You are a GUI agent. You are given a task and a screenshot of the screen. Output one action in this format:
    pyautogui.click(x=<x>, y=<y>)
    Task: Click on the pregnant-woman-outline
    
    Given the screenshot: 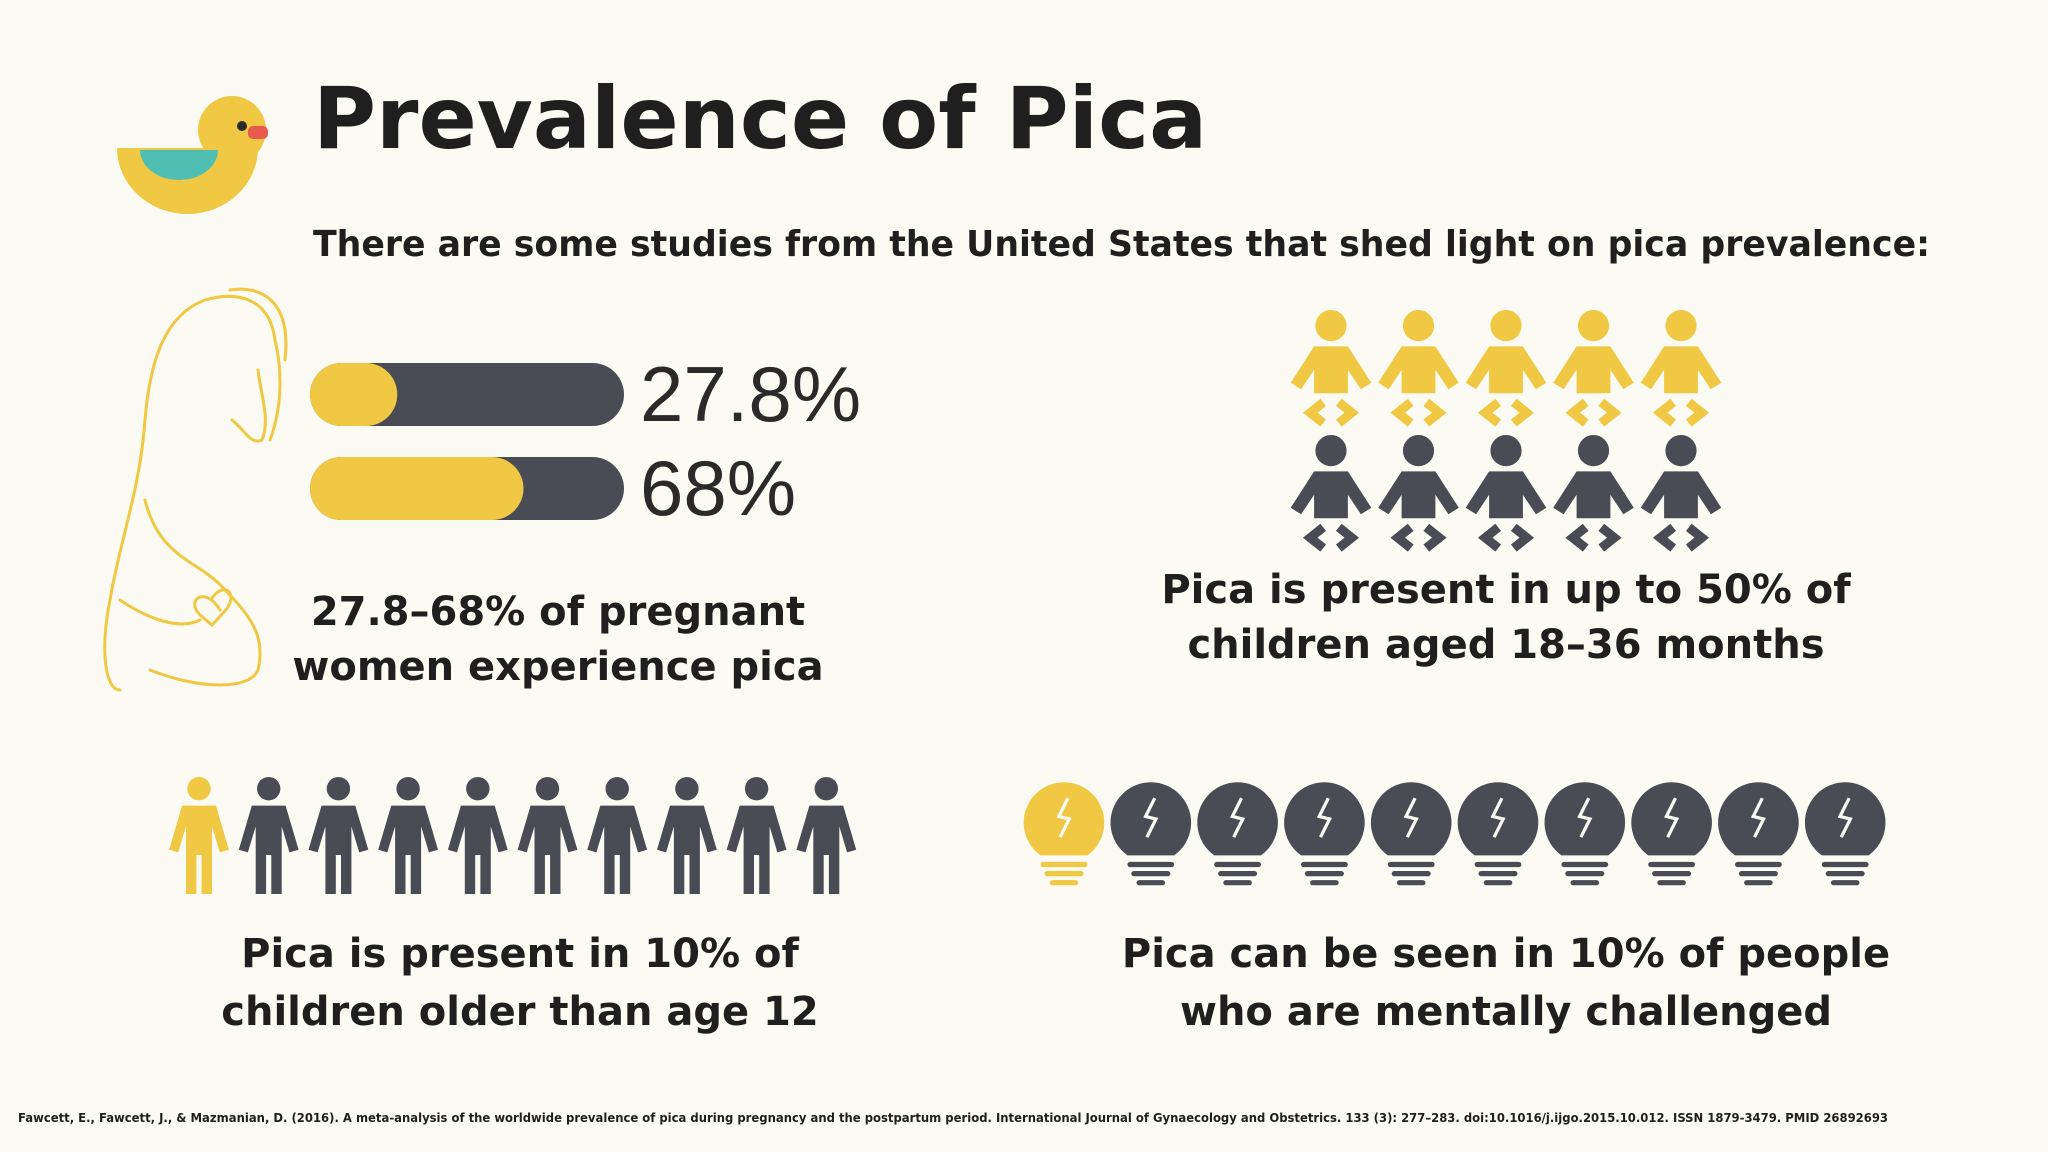 What is the action you would take?
    pyautogui.click(x=195, y=489)
    